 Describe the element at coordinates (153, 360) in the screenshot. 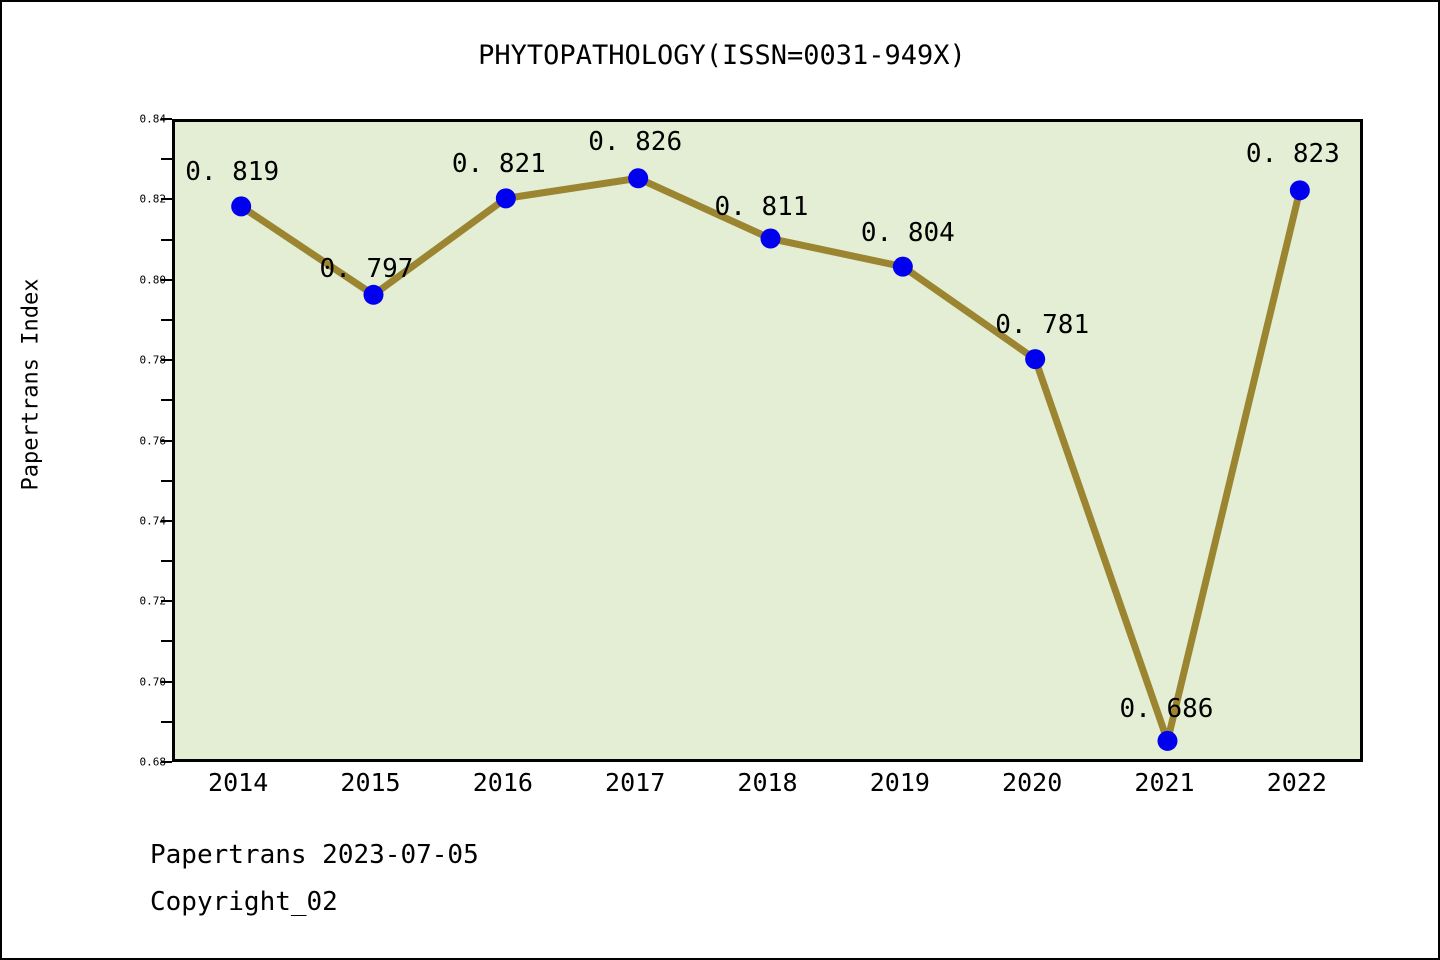

I see `y-axis-tick-label: 0.78` at that location.